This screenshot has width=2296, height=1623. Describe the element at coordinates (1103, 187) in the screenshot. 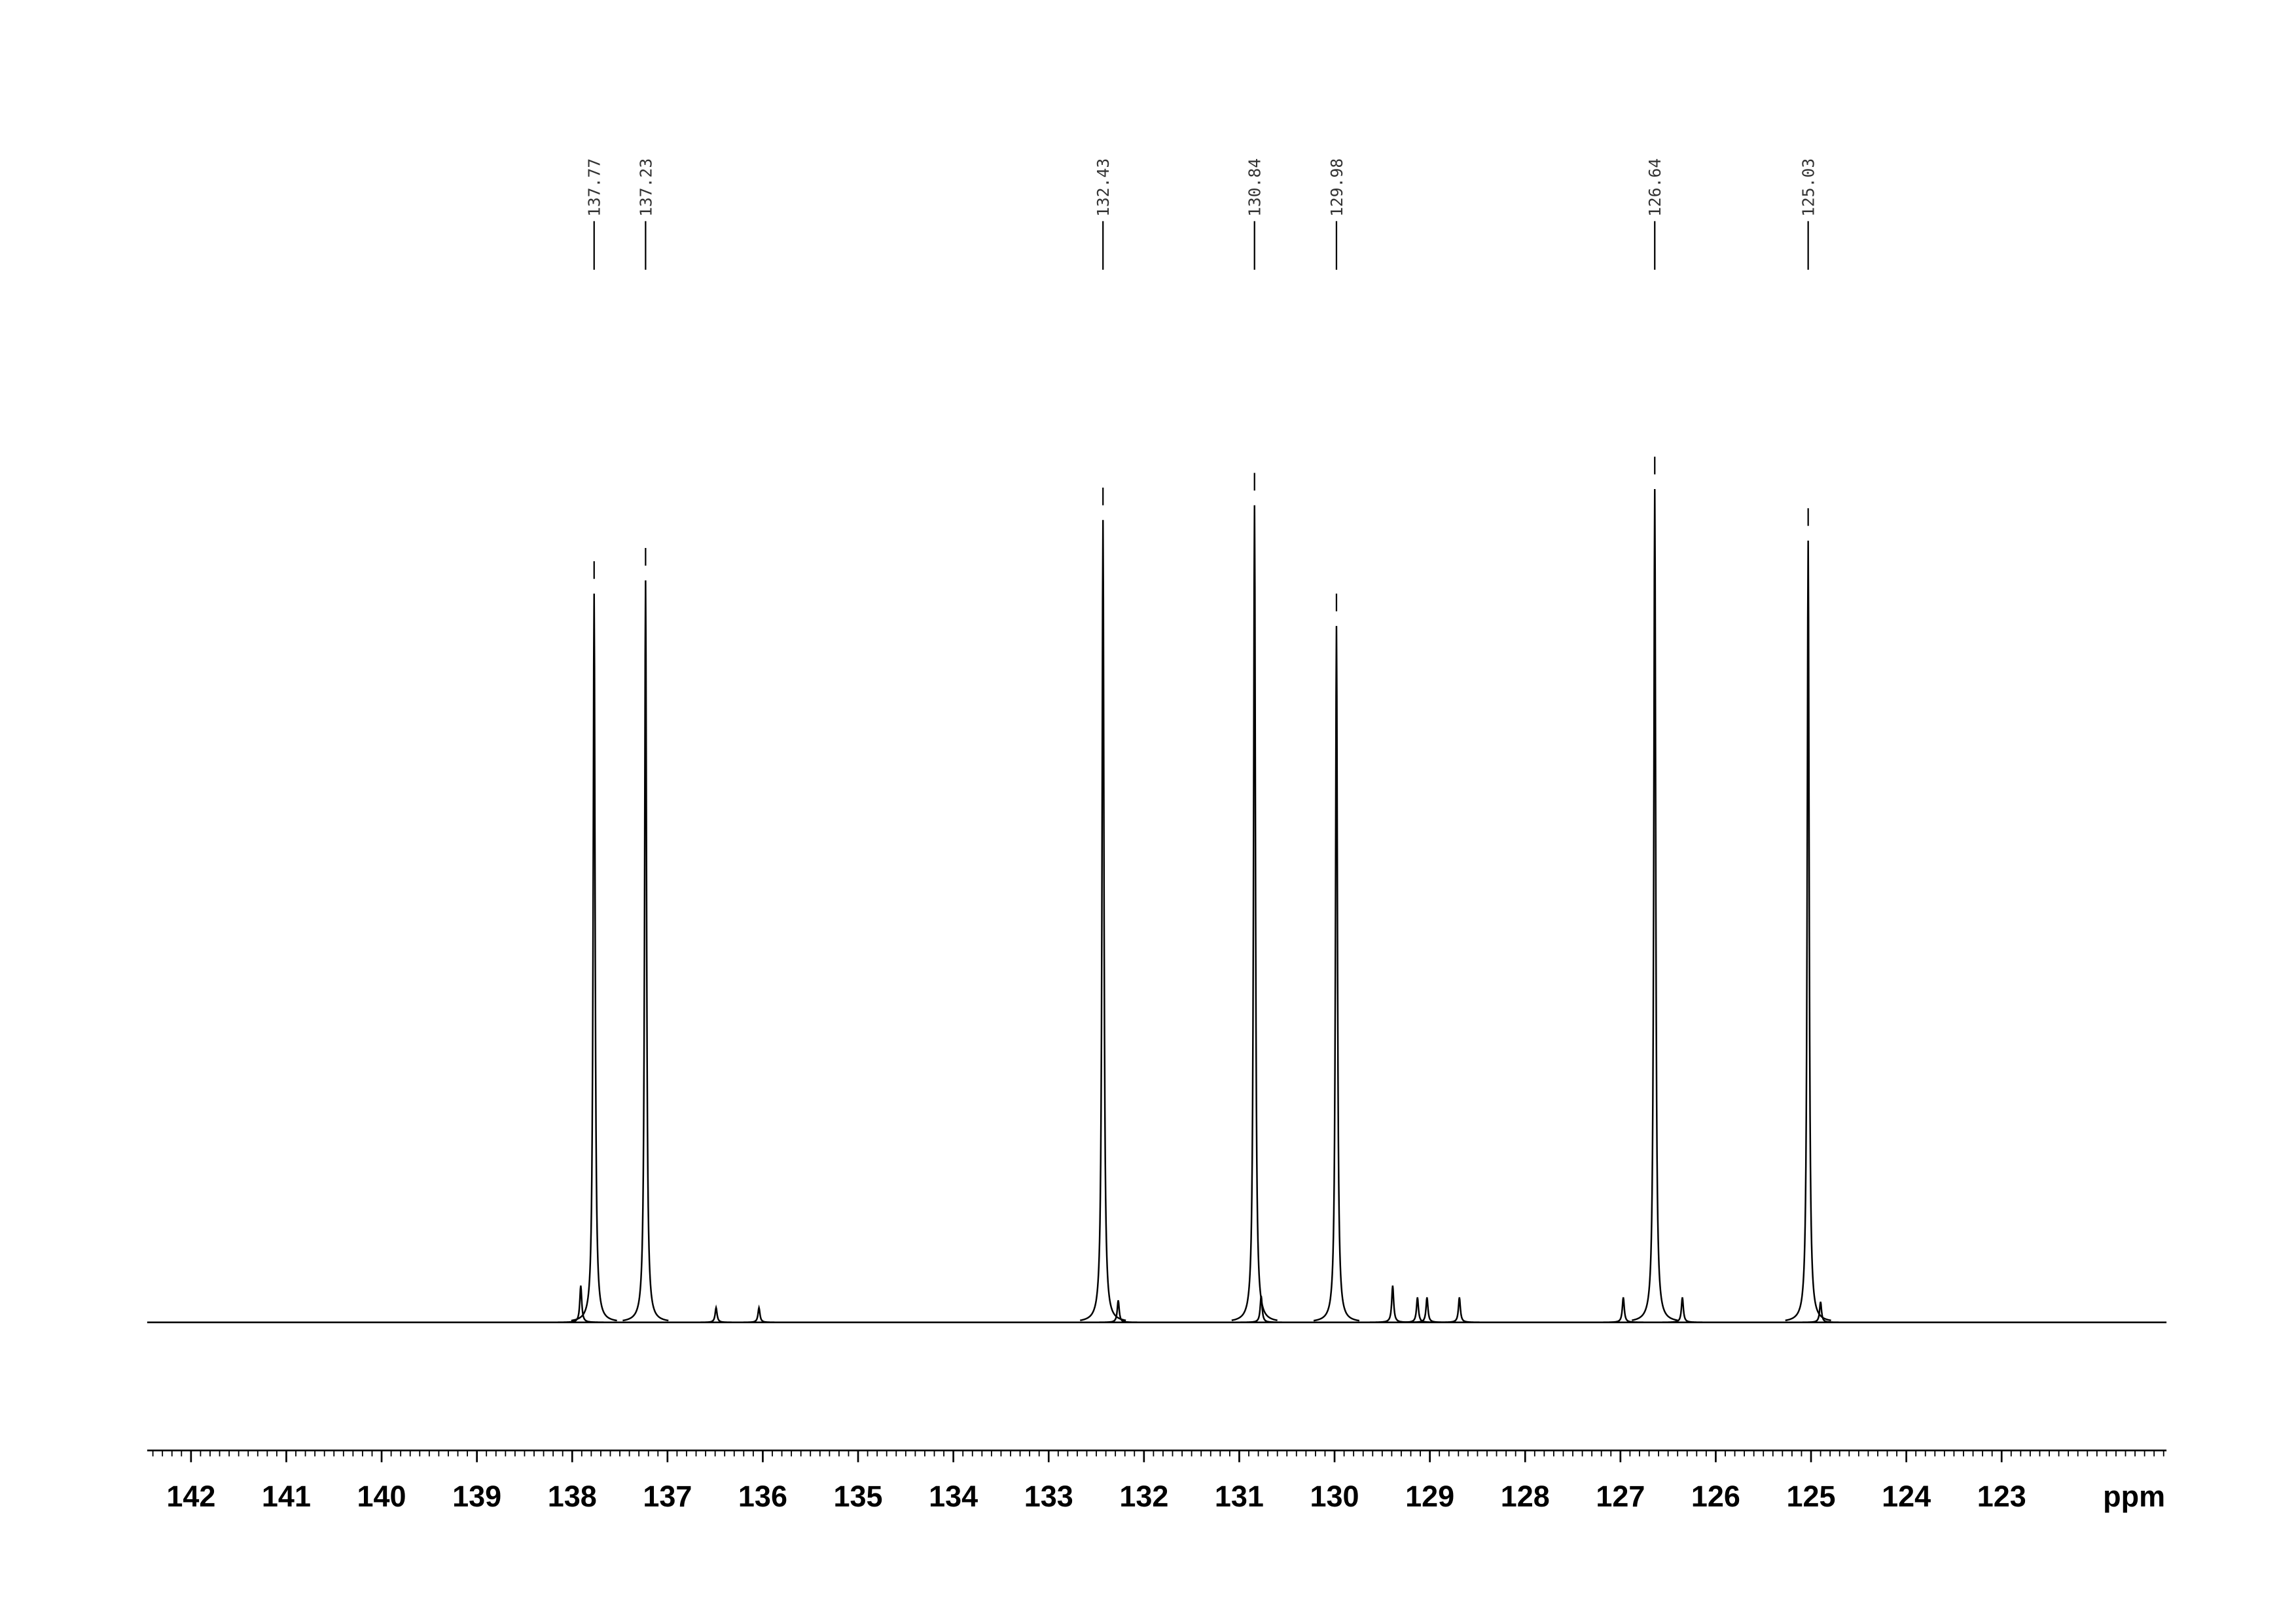

I see `peak-label: 132.43` at that location.